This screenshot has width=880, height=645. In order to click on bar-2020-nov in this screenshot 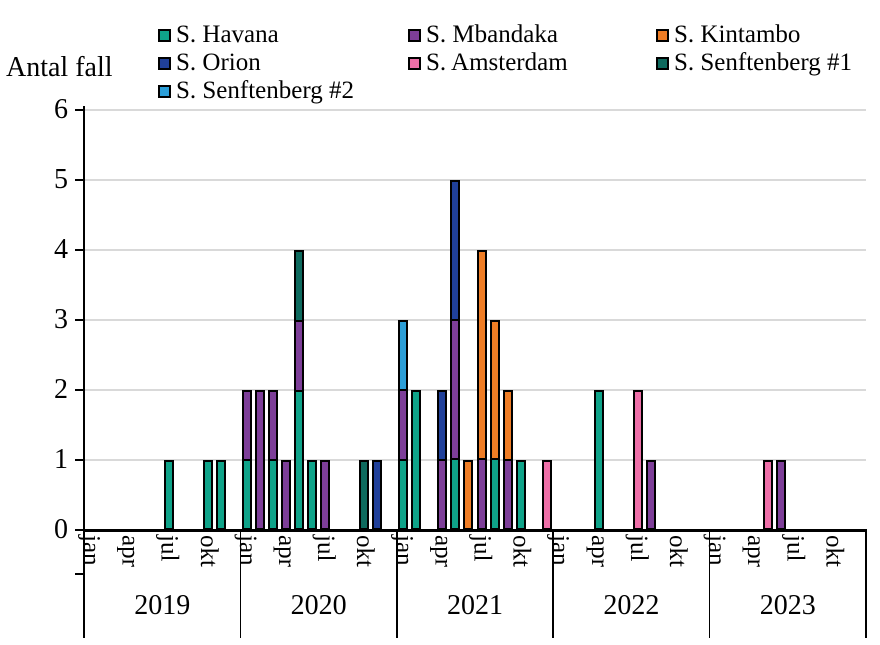, I will do `click(377, 495)`.